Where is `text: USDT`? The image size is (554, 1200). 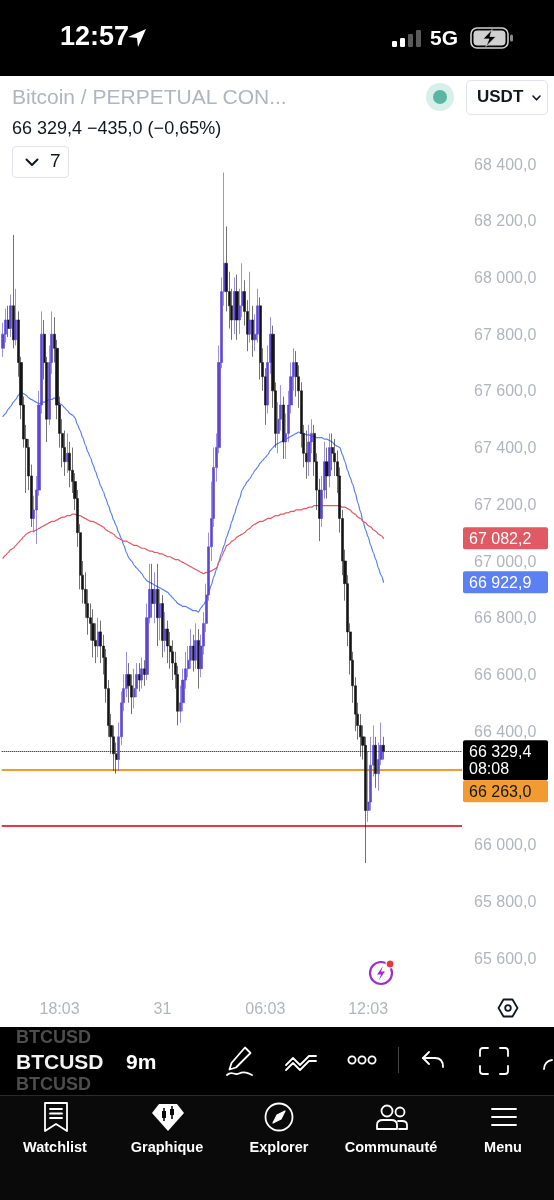
text: USDT is located at coordinates (500, 97).